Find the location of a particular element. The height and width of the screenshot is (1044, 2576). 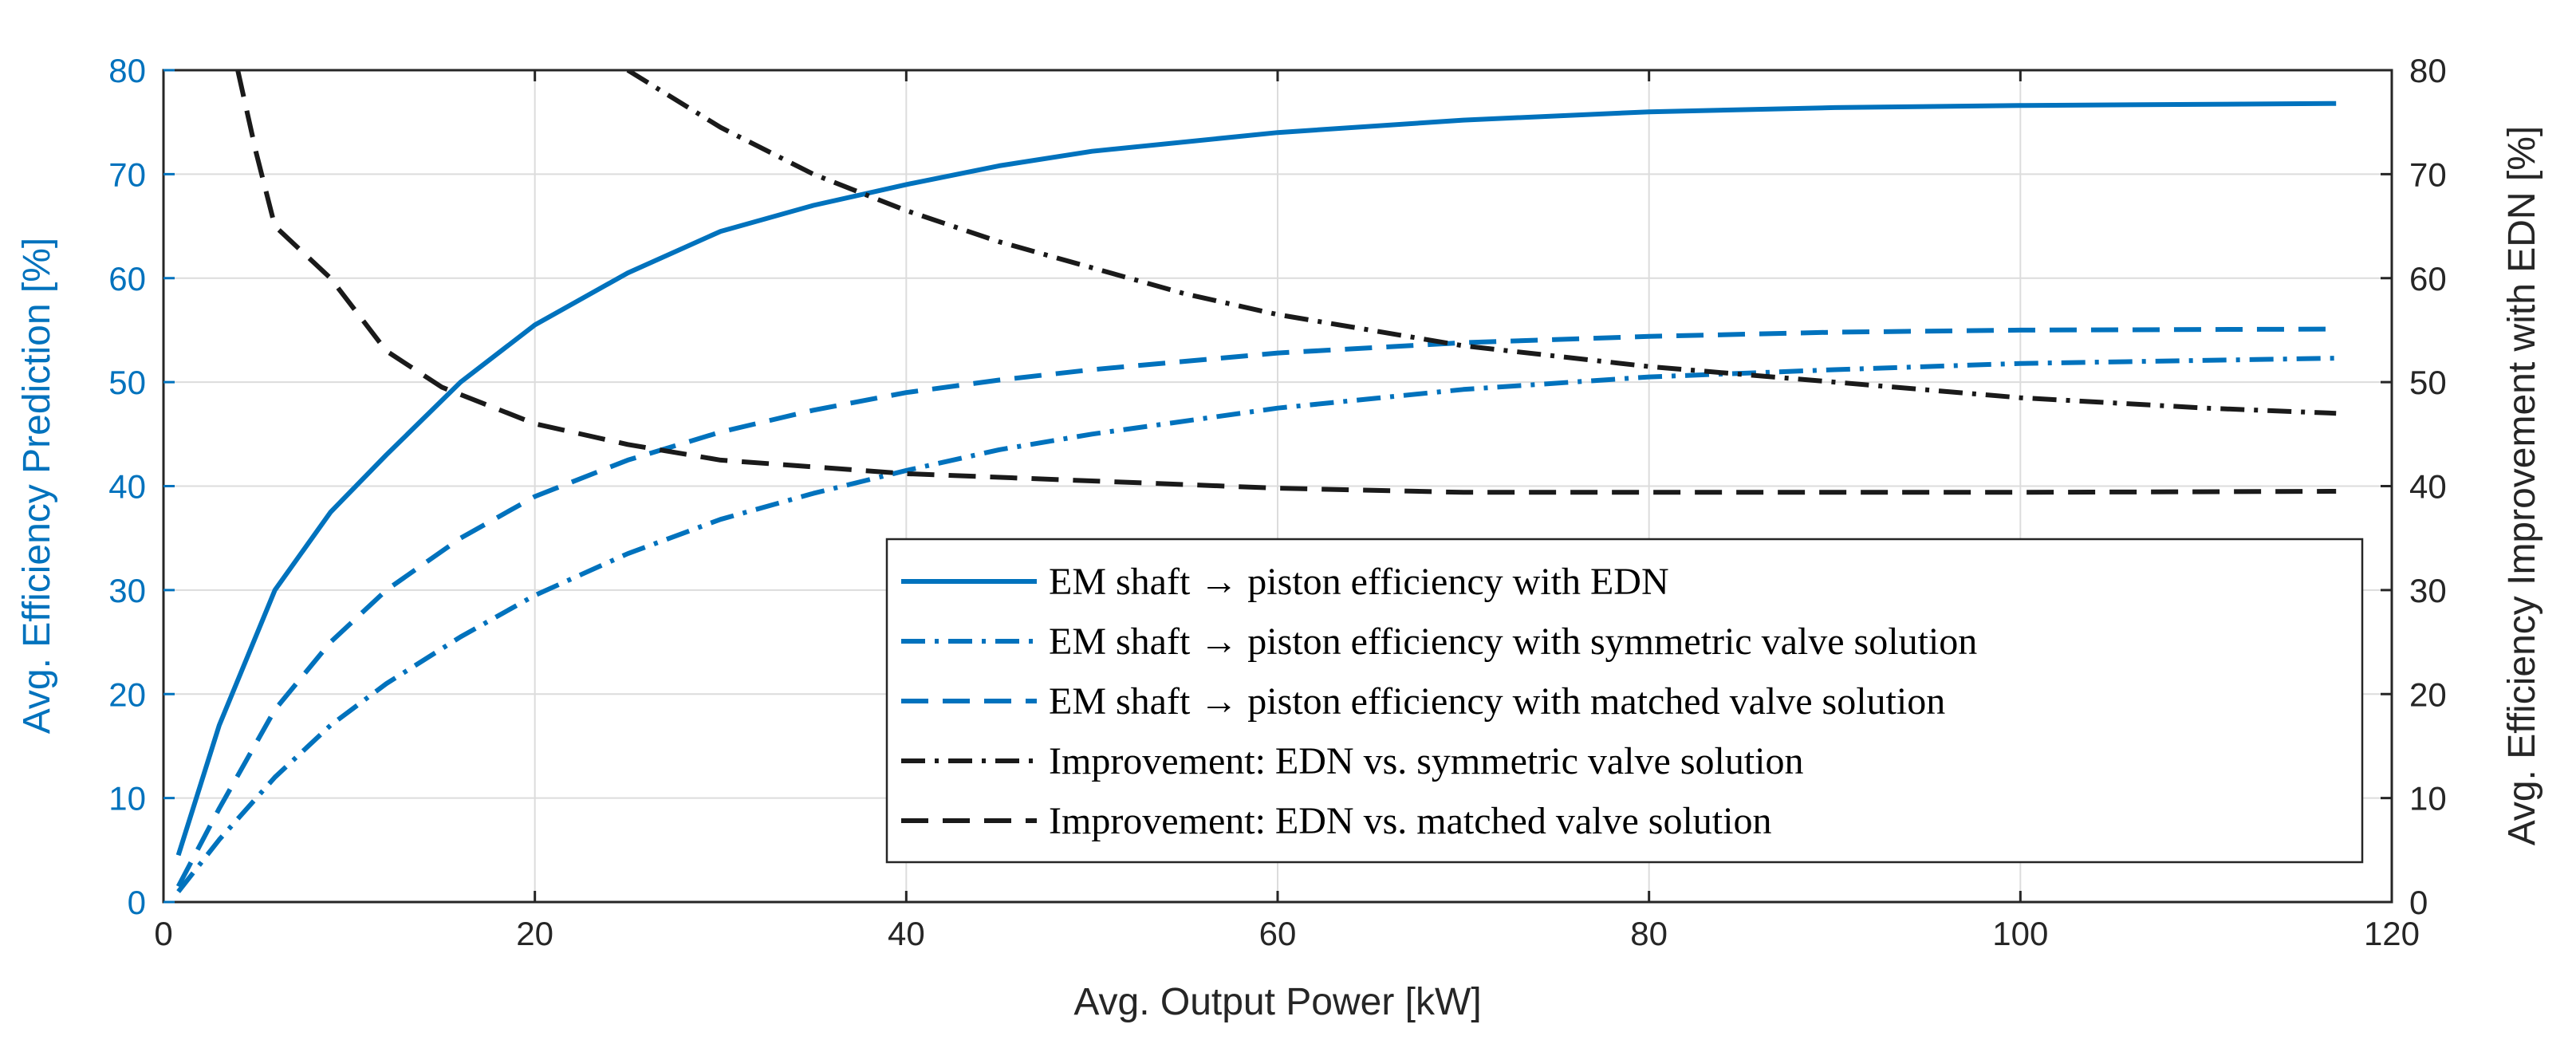

y-left-tick-label: 80 is located at coordinates (127, 70).